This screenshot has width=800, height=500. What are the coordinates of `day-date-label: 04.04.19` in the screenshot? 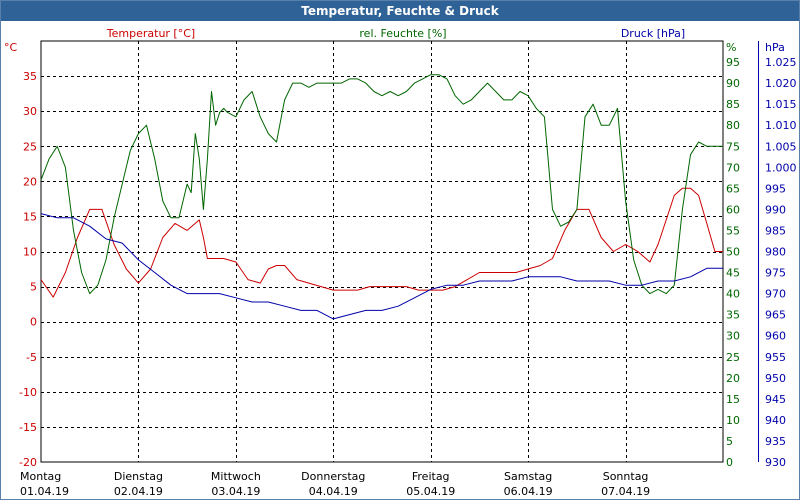 It's located at (333, 491).